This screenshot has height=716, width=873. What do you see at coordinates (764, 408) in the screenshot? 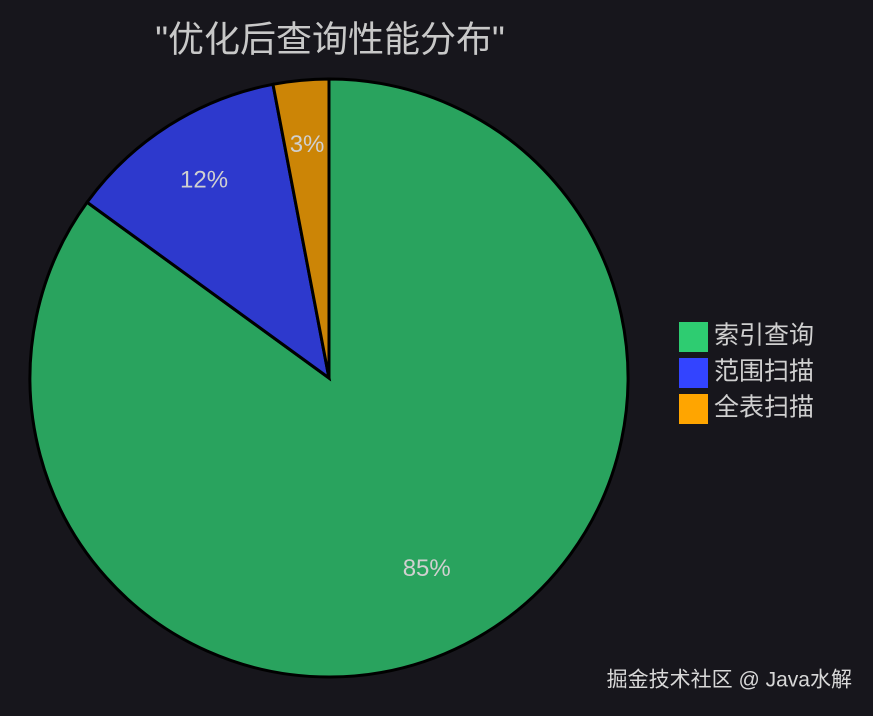
I see `legend-label: 全表扫描` at bounding box center [764, 408].